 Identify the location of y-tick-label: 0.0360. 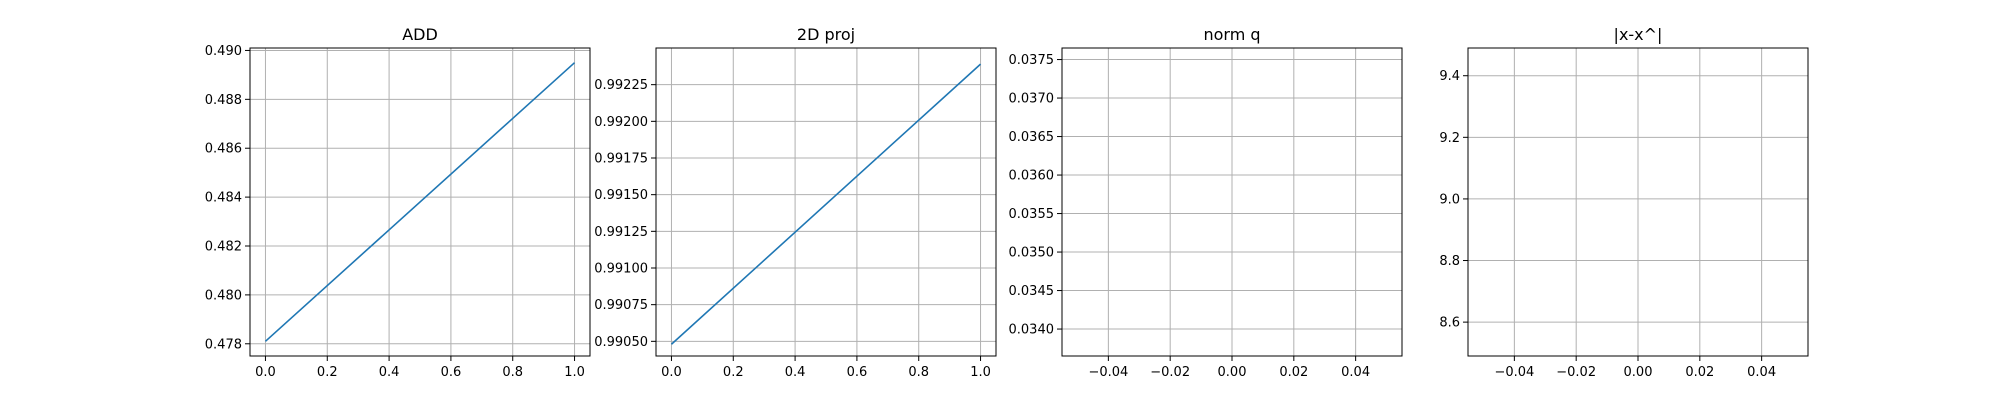
(1032, 176).